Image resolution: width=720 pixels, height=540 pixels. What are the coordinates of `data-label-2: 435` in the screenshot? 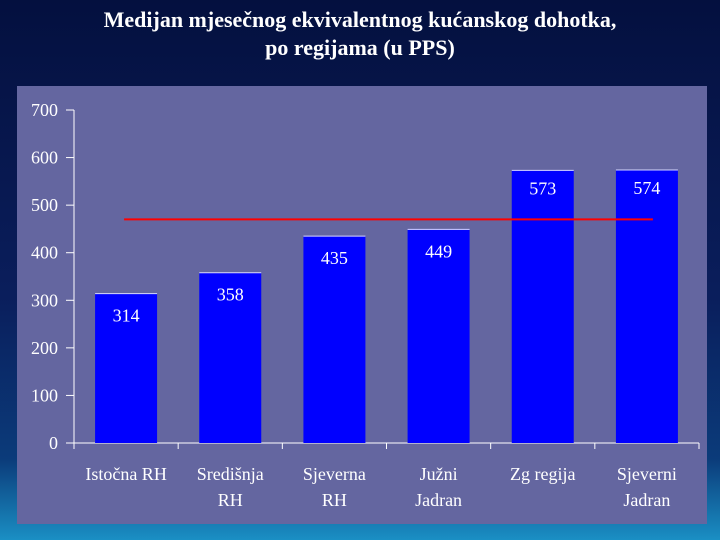 It's located at (334, 258).